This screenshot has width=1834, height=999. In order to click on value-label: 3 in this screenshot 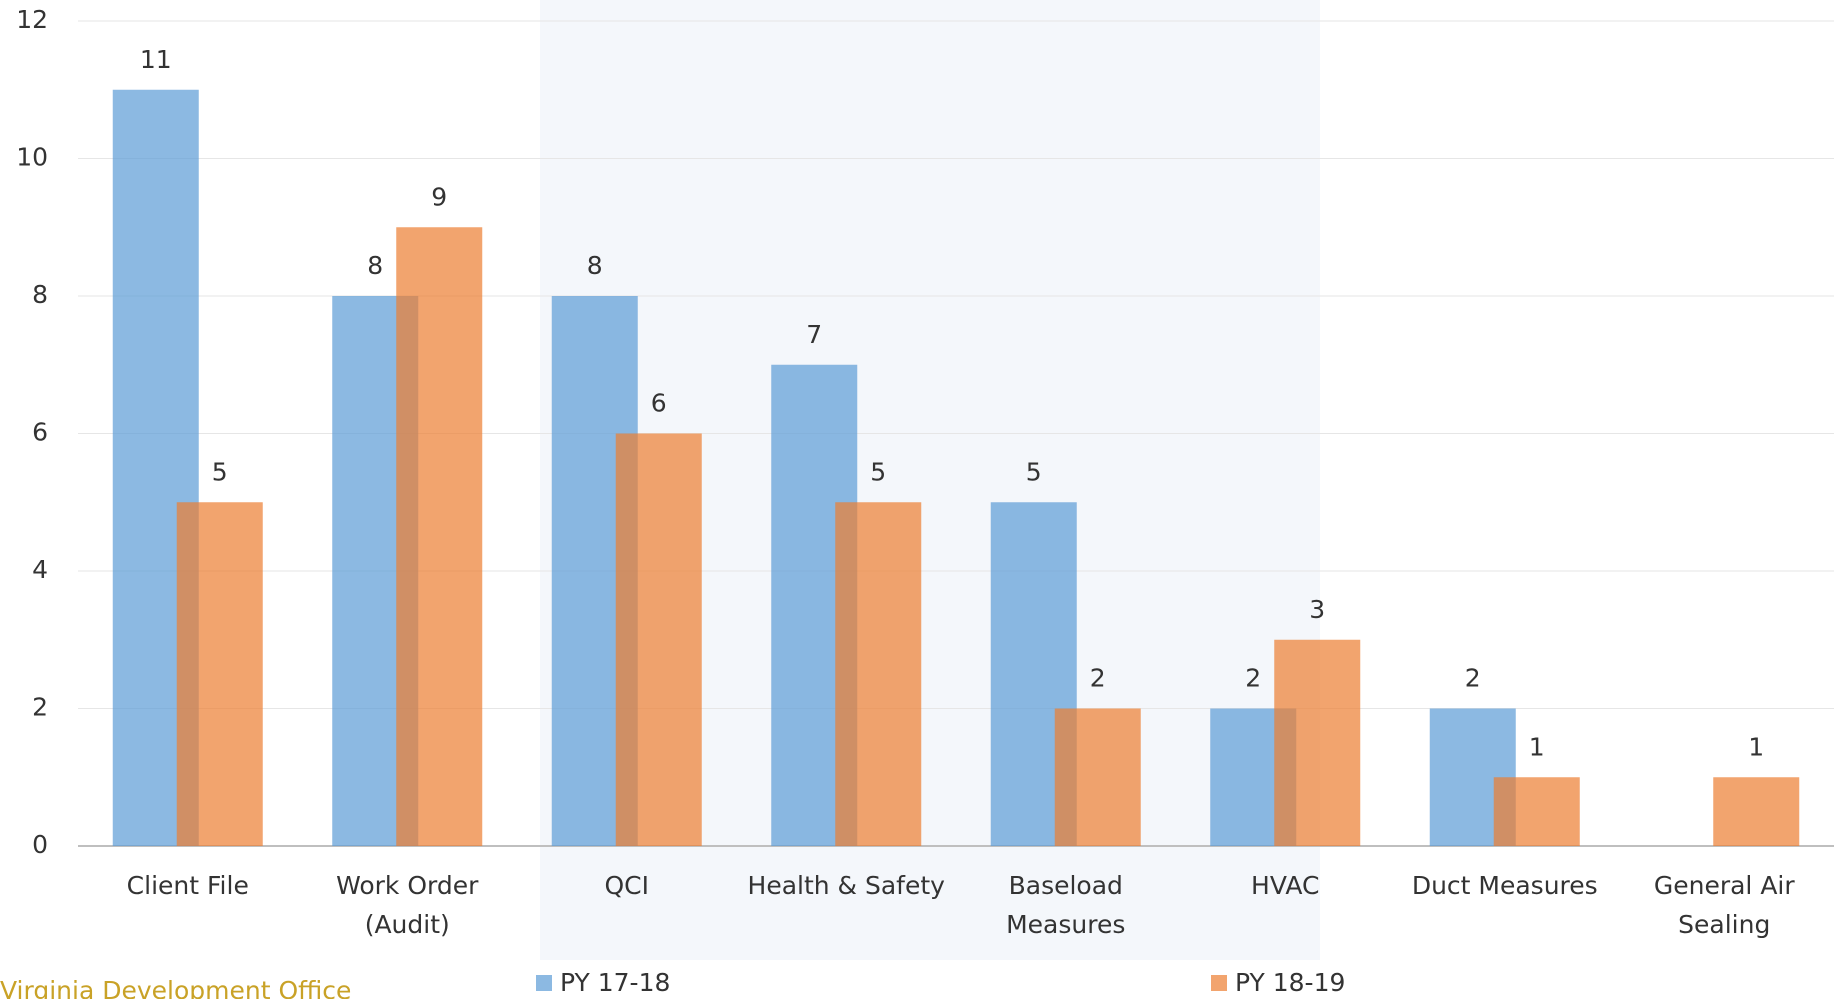, I will do `click(1317, 609)`.